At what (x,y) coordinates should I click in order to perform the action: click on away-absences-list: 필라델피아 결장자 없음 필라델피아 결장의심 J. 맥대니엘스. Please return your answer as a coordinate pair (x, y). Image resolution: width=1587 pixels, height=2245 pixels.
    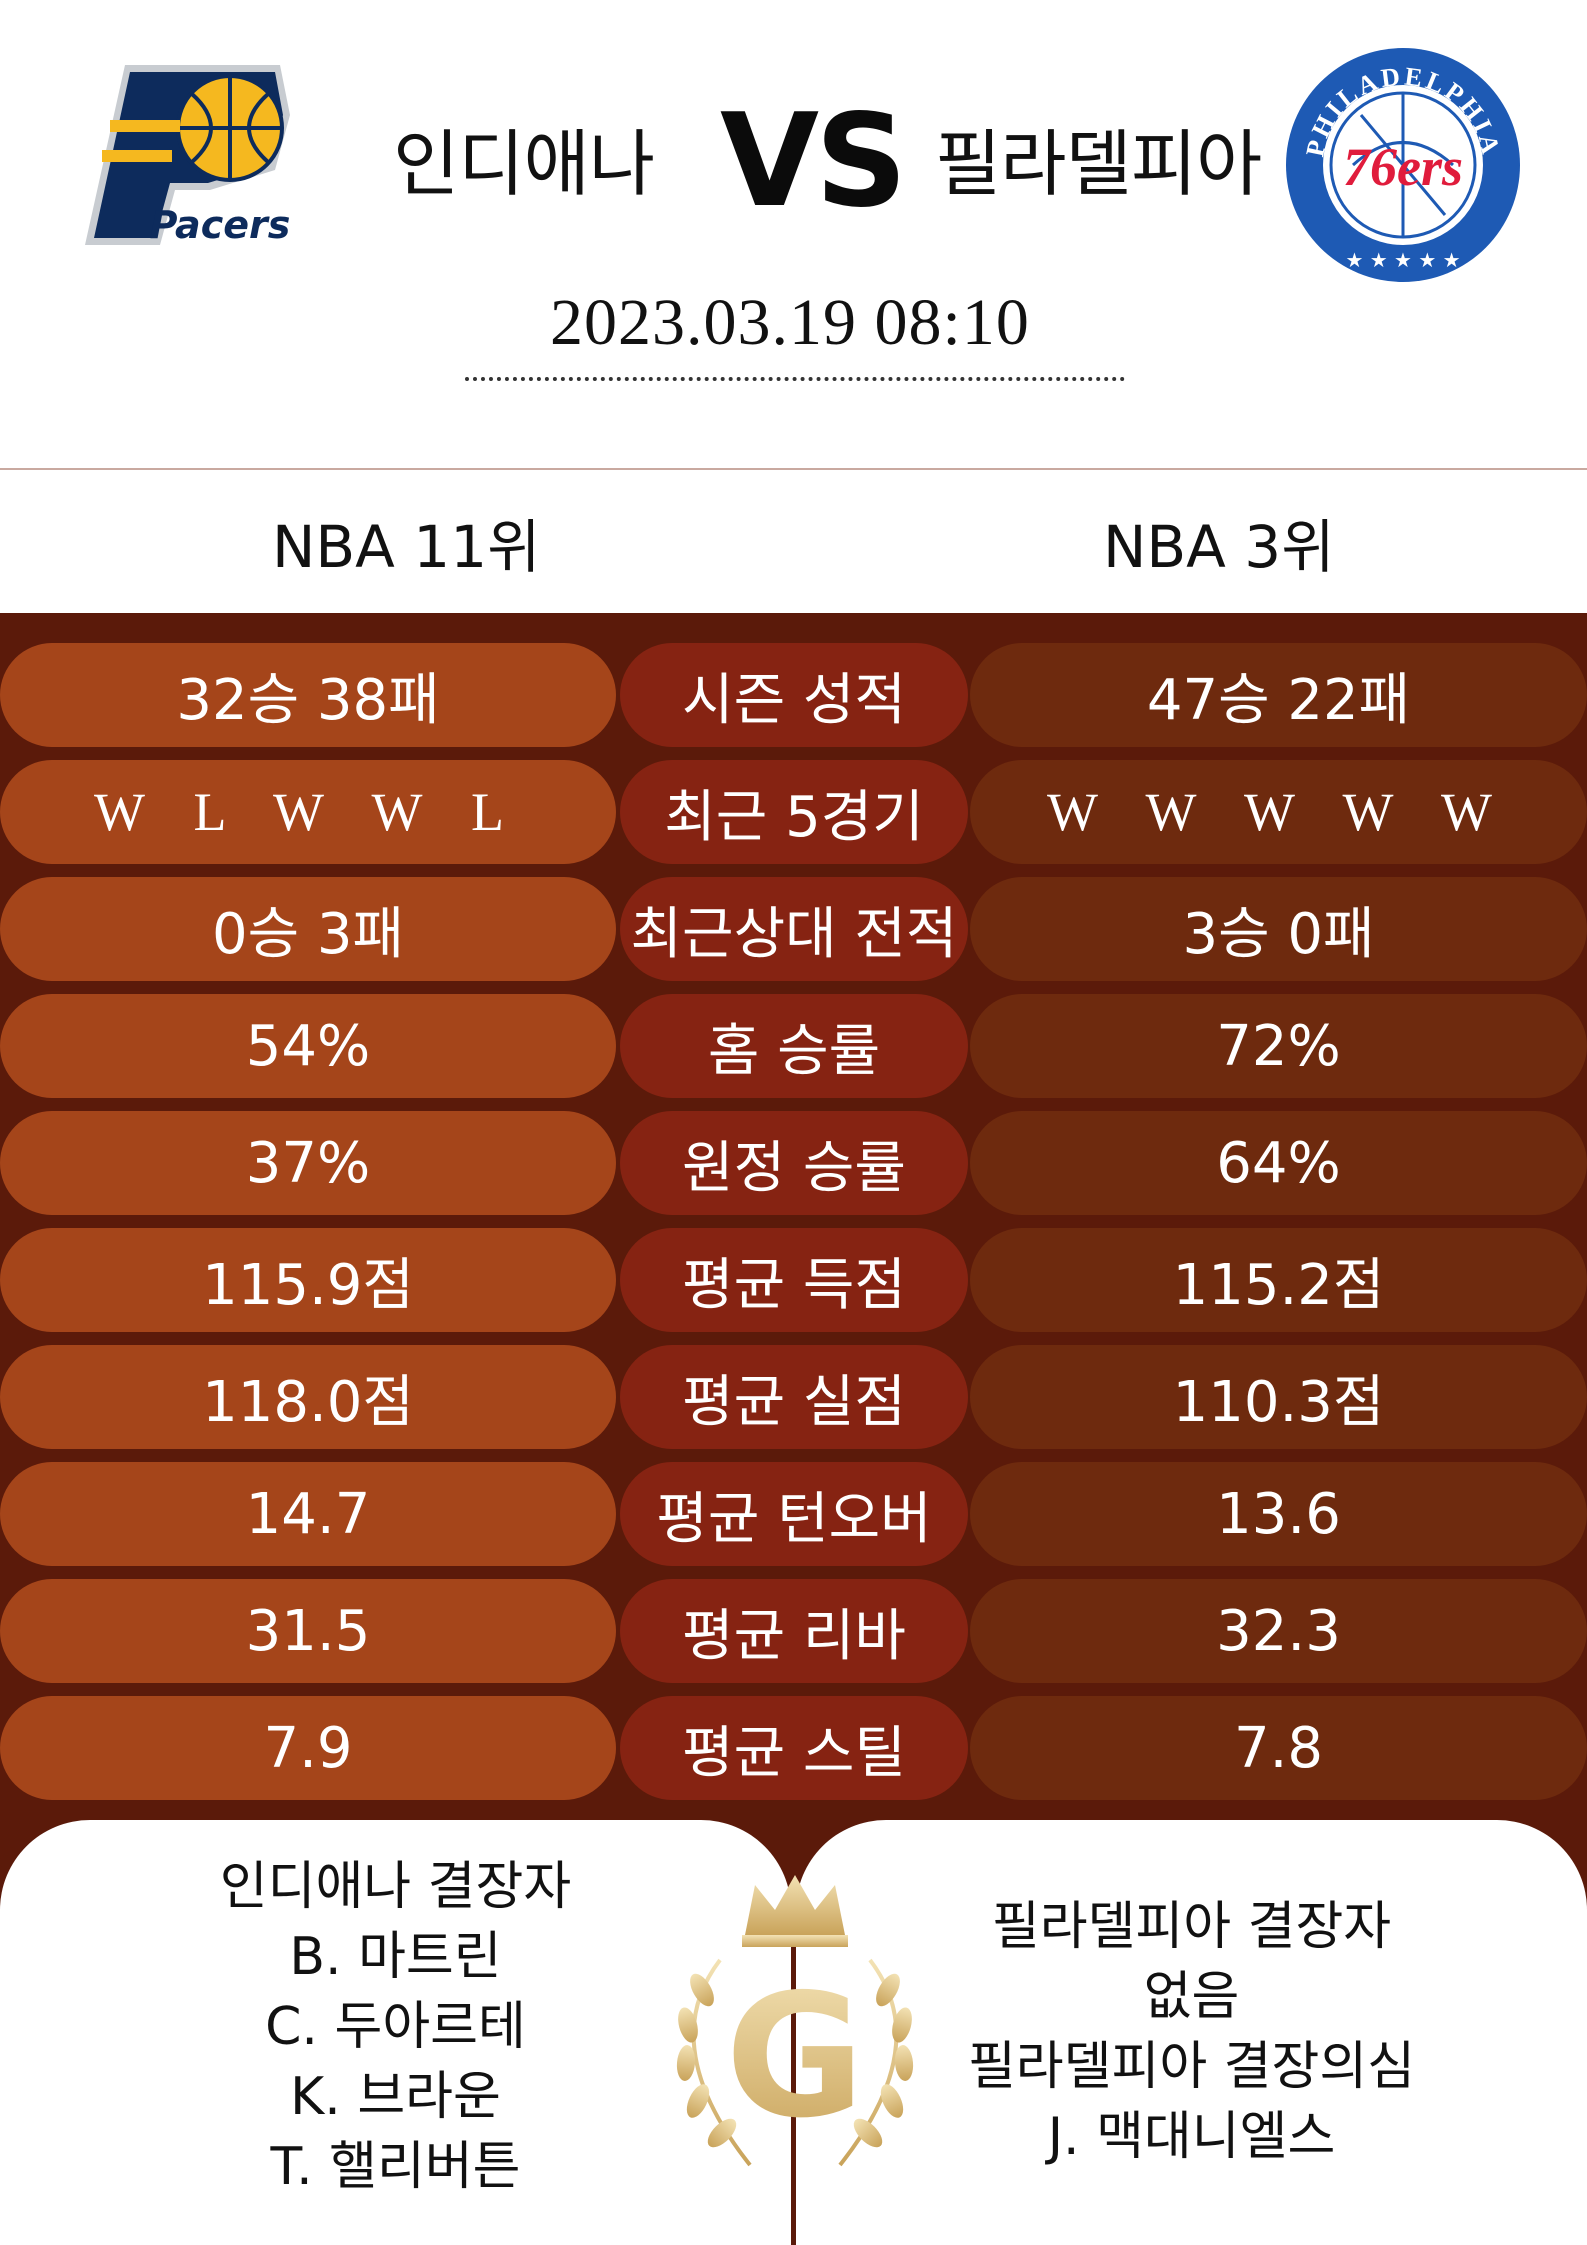
    Looking at the image, I should click on (1191, 2032).